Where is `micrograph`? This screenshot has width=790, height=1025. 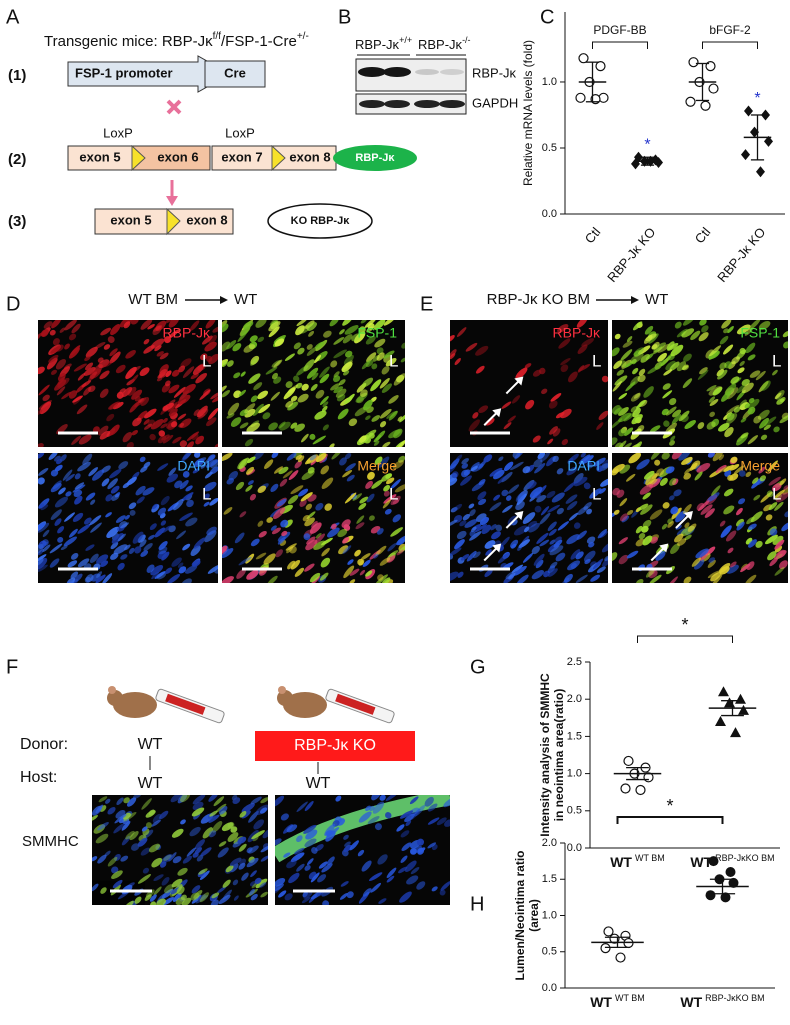 micrograph is located at coordinates (529, 518).